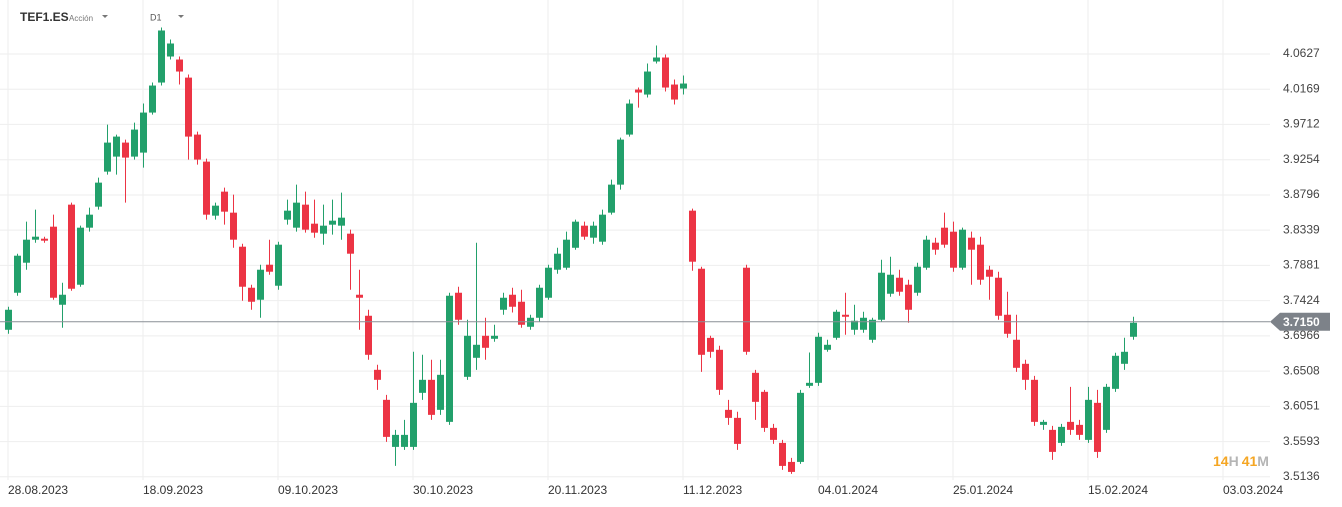  Describe the element at coordinates (81, 18) in the screenshot. I see `instrument-type: Acción` at that location.